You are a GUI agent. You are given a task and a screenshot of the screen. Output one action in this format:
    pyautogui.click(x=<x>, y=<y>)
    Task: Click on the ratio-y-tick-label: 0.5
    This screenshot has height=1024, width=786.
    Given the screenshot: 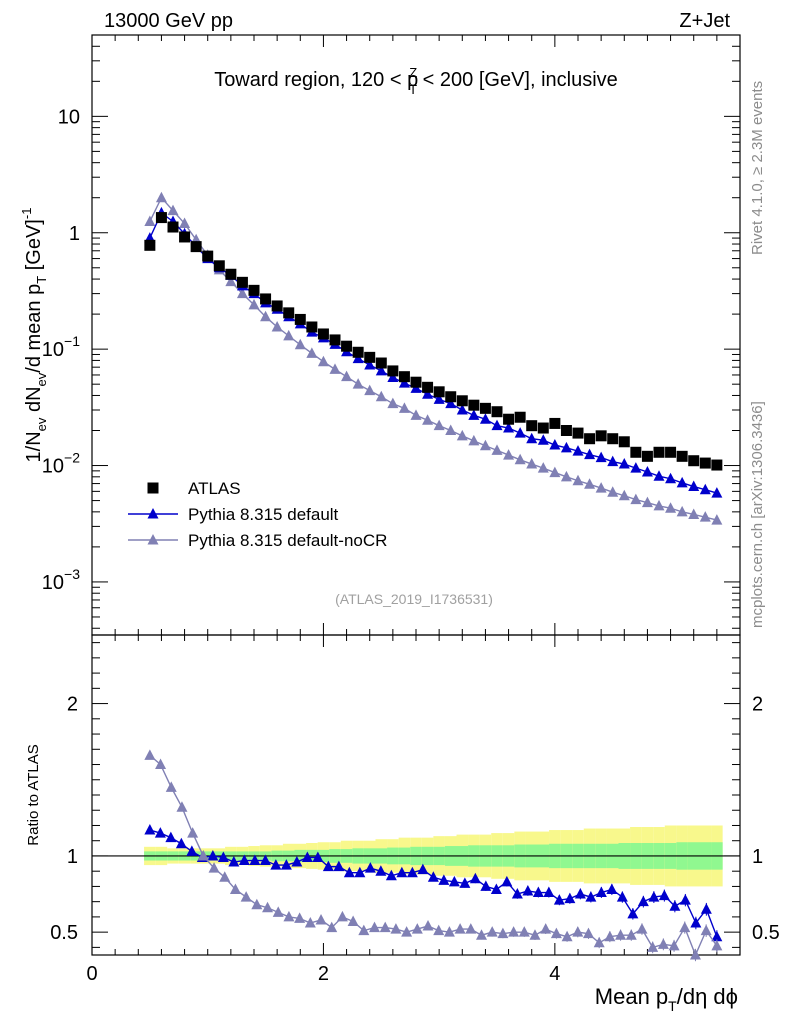 What is the action you would take?
    pyautogui.click(x=64, y=933)
    